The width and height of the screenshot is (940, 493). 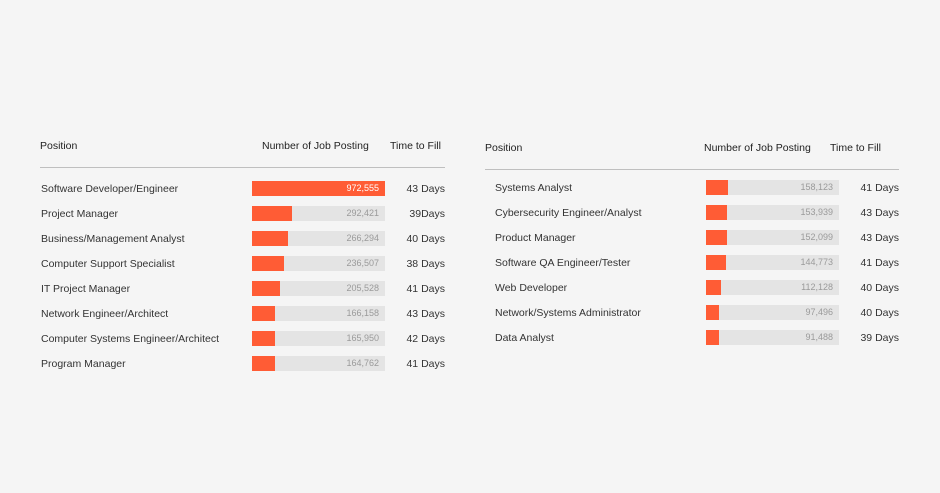 I want to click on data-label: 236,507, so click(x=362, y=263).